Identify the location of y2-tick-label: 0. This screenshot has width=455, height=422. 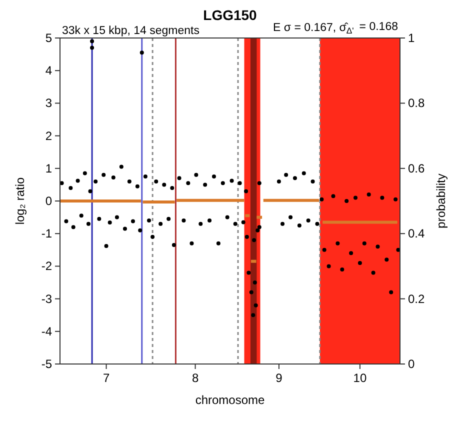
(411, 364).